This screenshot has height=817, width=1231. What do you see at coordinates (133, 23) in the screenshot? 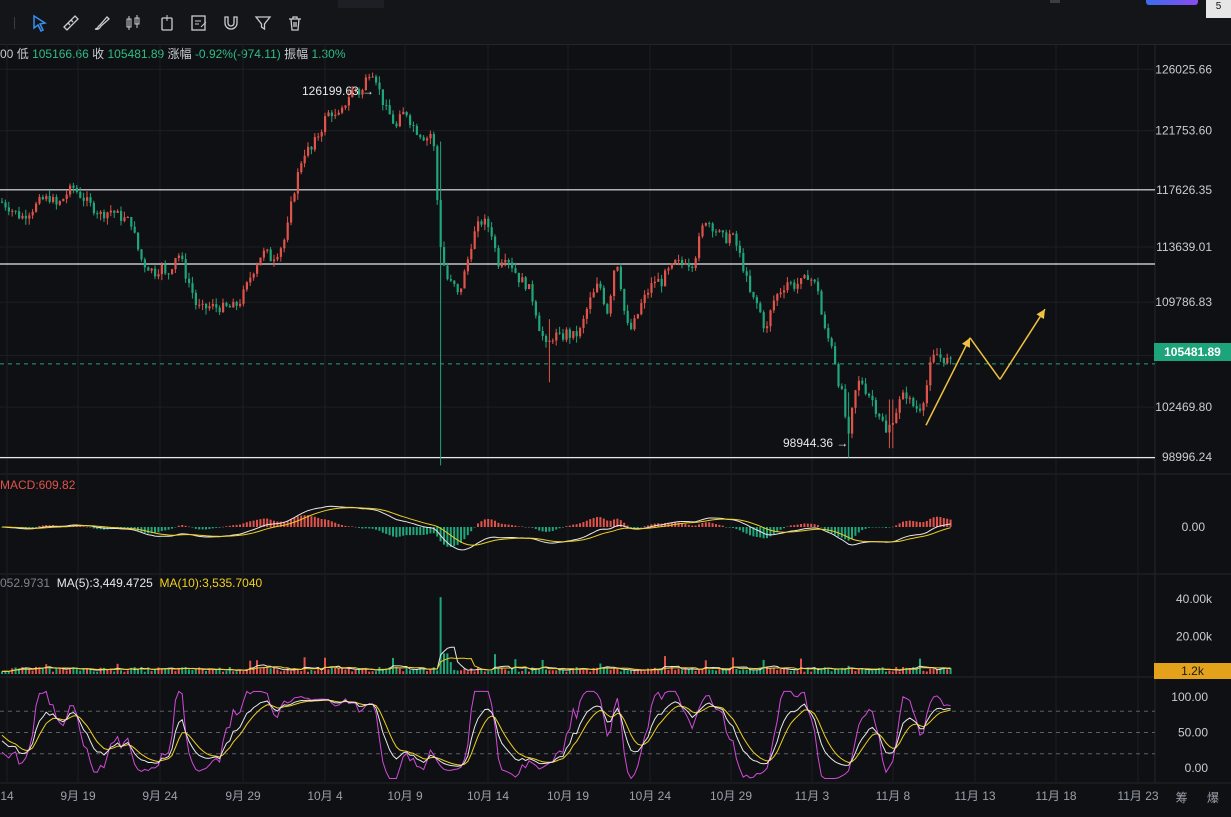
I see `candle-icon` at bounding box center [133, 23].